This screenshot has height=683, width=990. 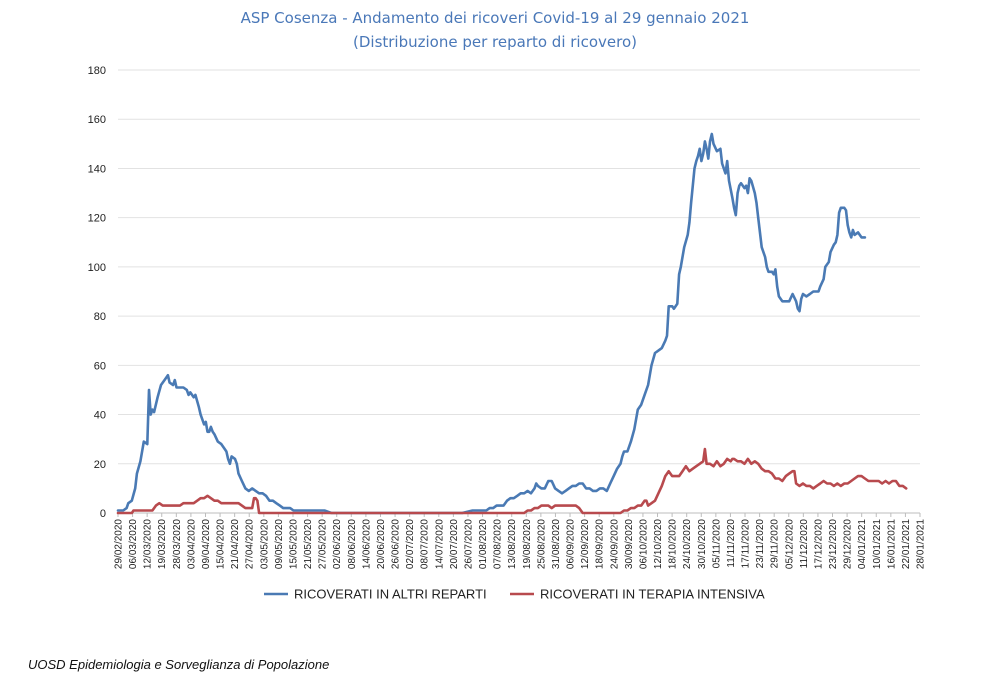 I want to click on x-tick-label: 02/07/2020, so click(x=410, y=544).